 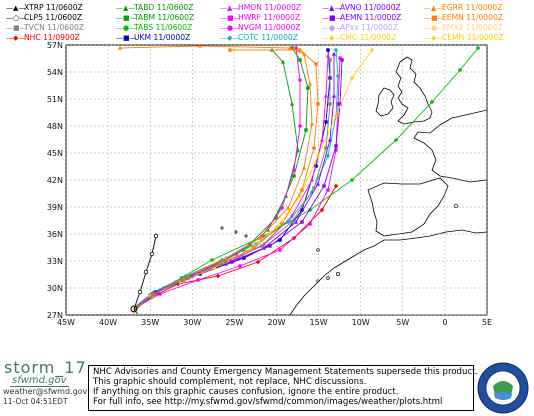 What do you see at coordinates (55, 288) in the screenshot?
I see `latitude-label: 30N` at bounding box center [55, 288].